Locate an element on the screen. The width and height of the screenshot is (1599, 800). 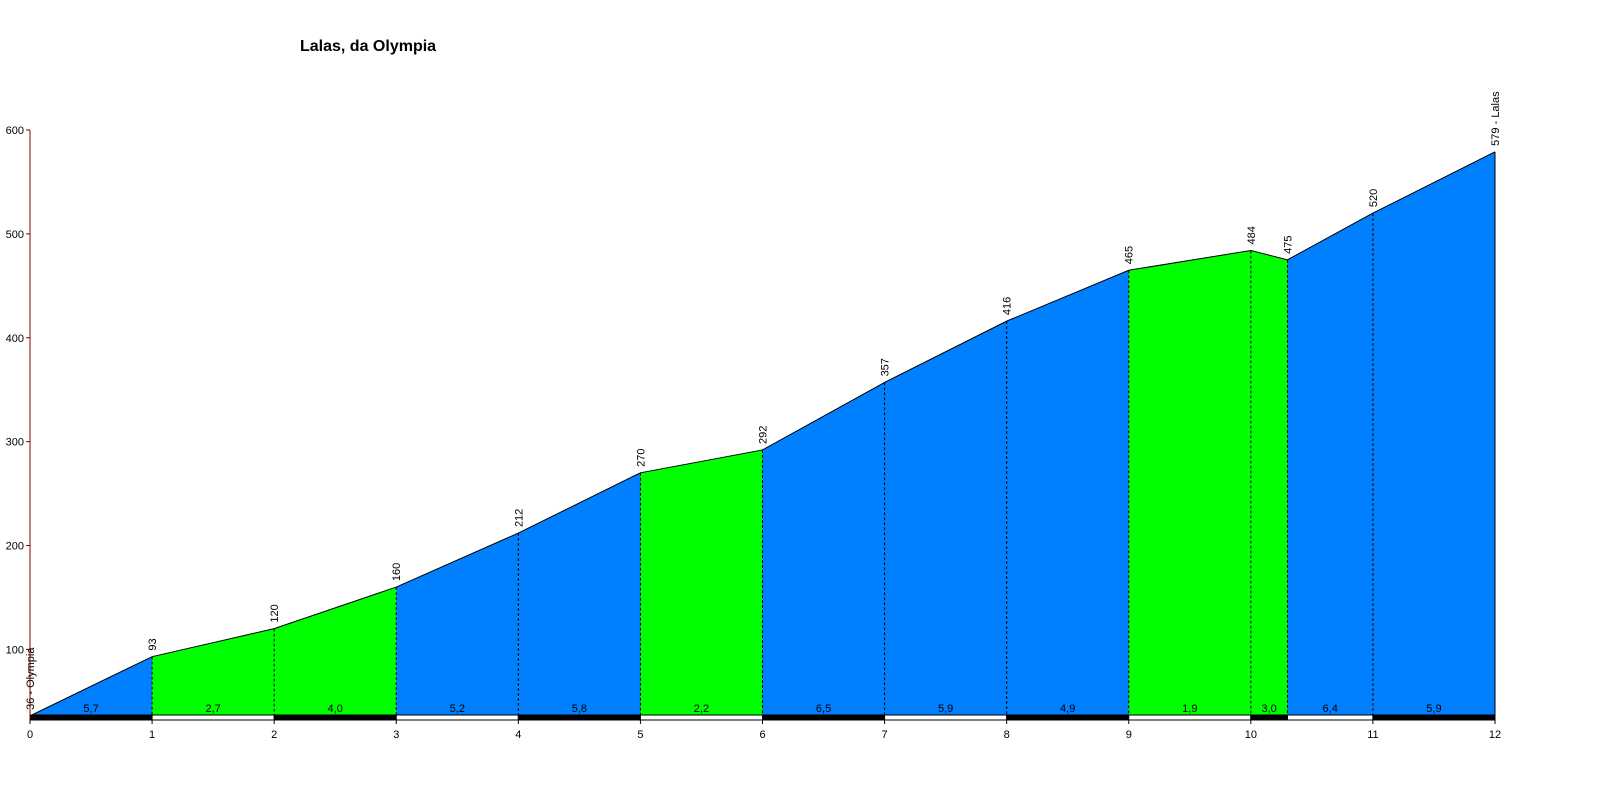
x-tick-label-5: 5 is located at coordinates (640, 735).